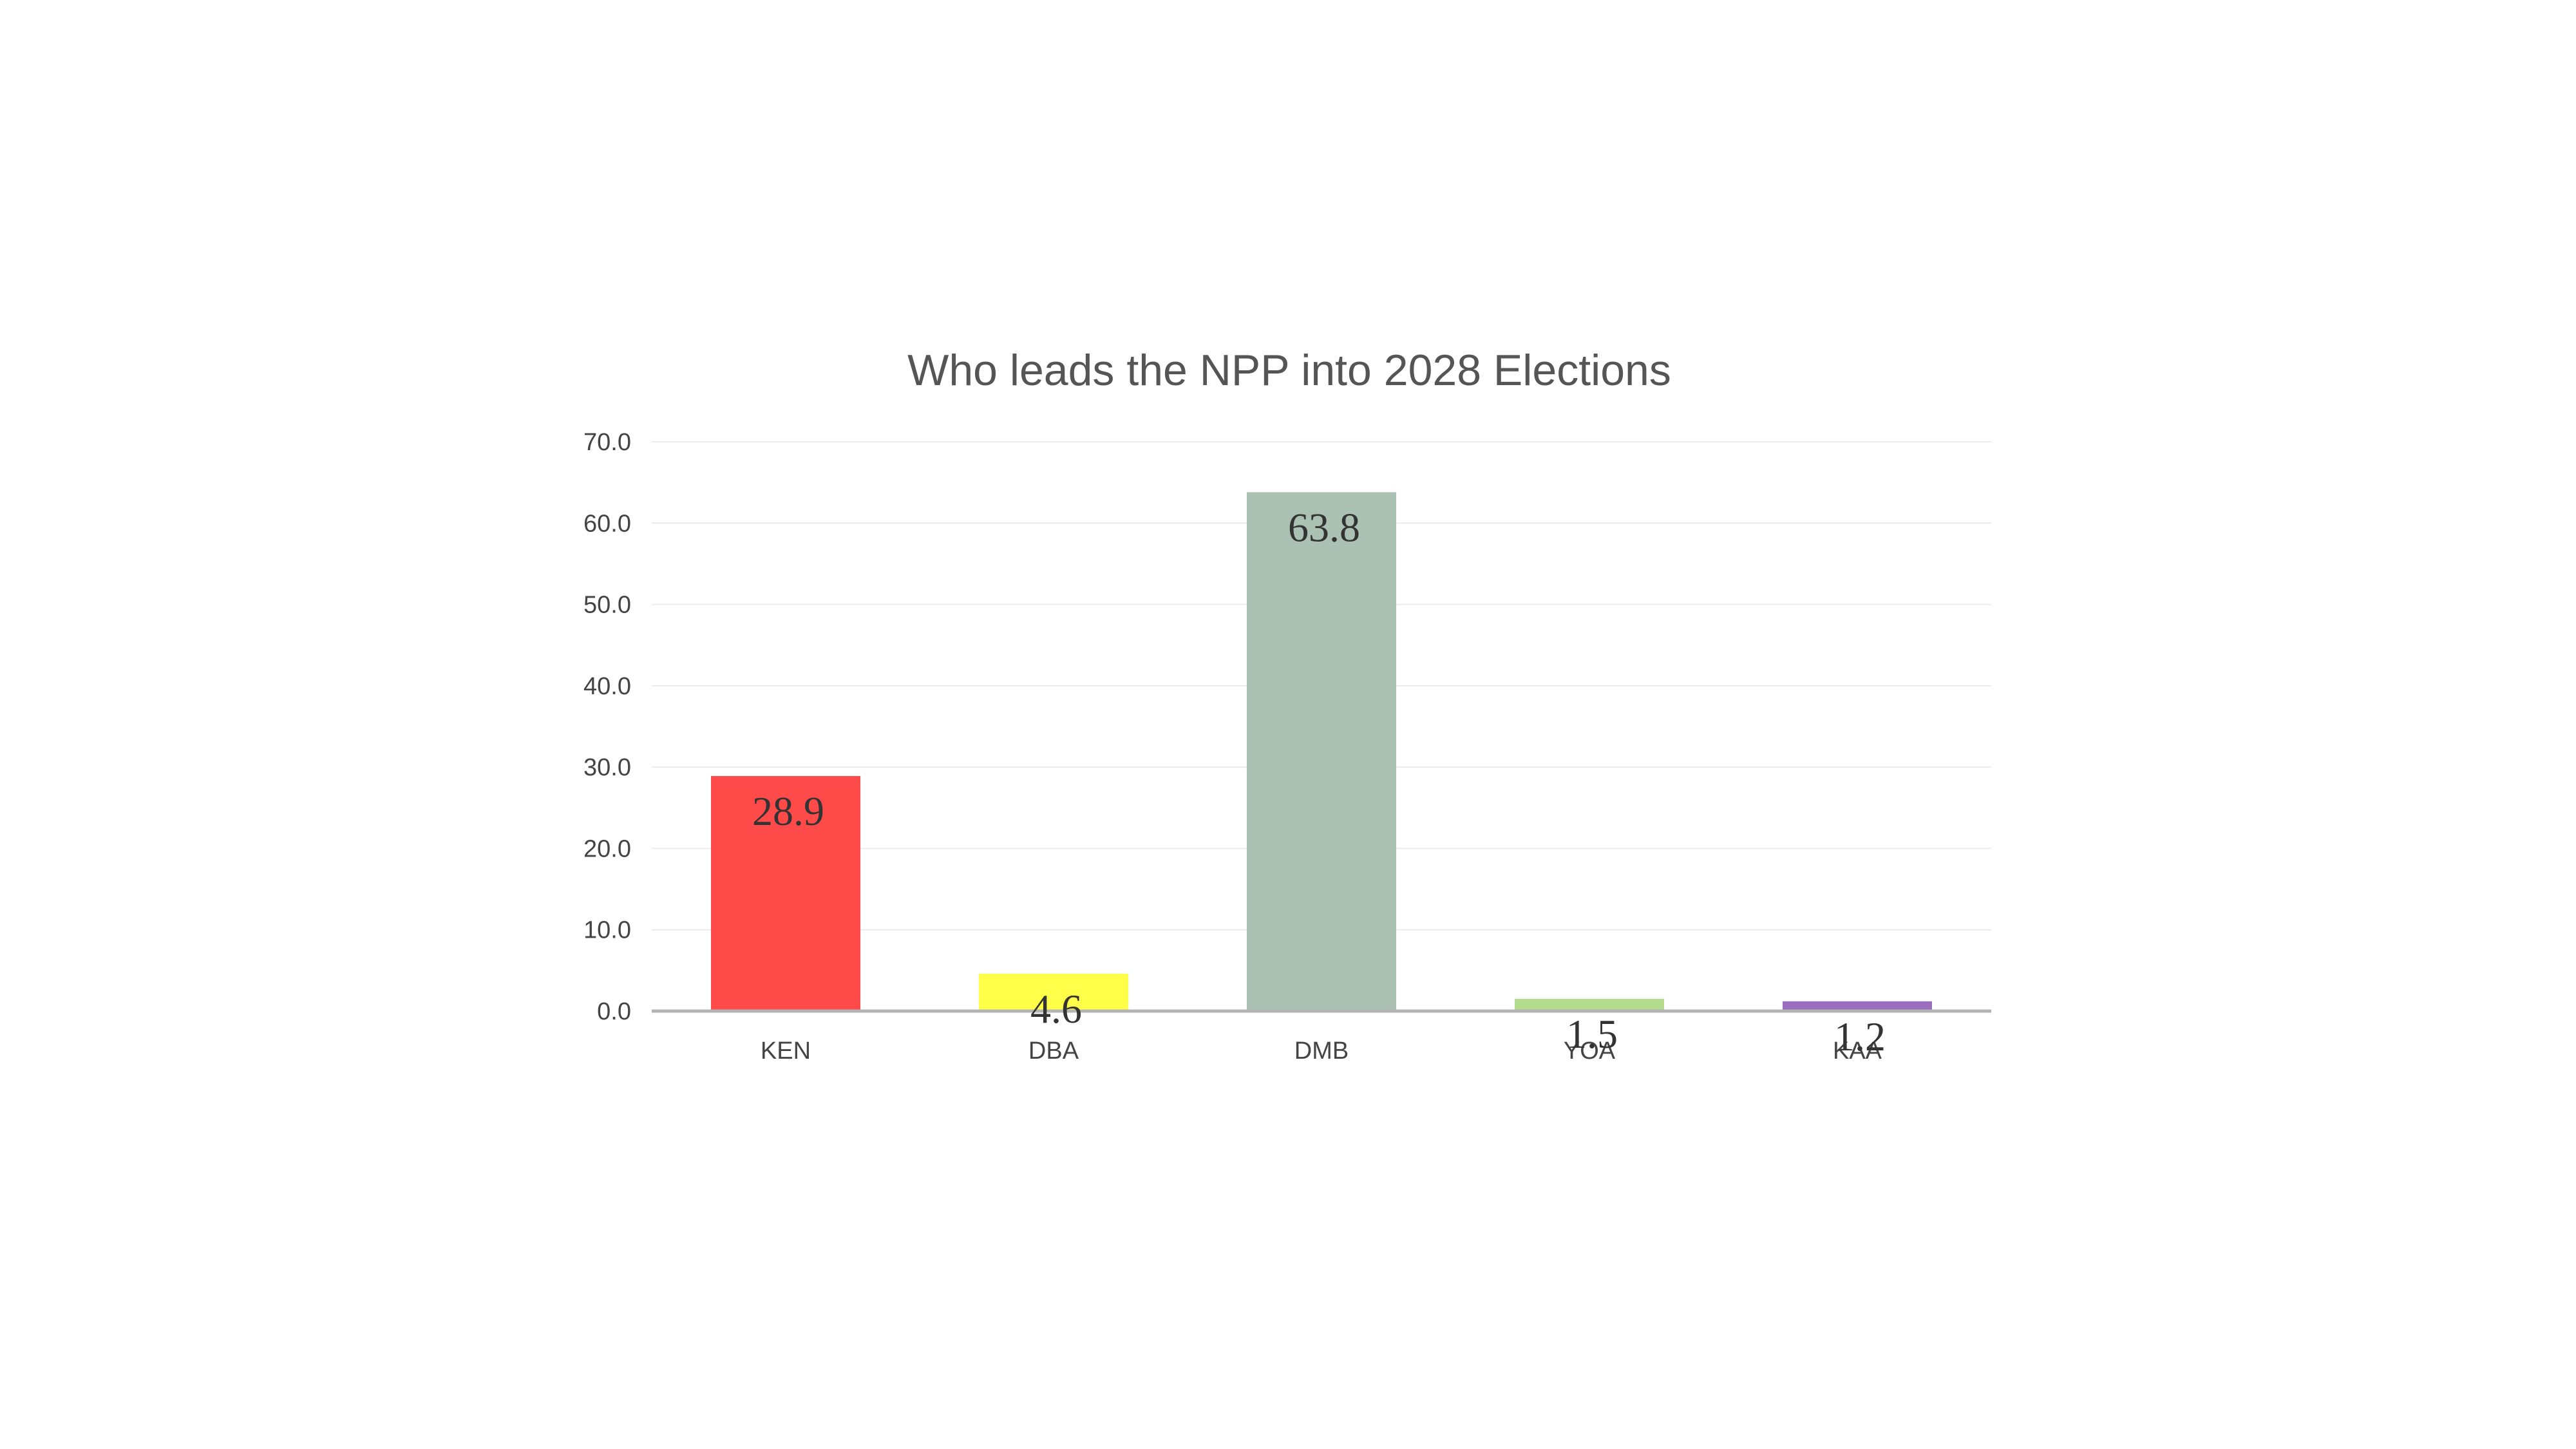  What do you see at coordinates (788, 811) in the screenshot?
I see `data-label: 28.9` at bounding box center [788, 811].